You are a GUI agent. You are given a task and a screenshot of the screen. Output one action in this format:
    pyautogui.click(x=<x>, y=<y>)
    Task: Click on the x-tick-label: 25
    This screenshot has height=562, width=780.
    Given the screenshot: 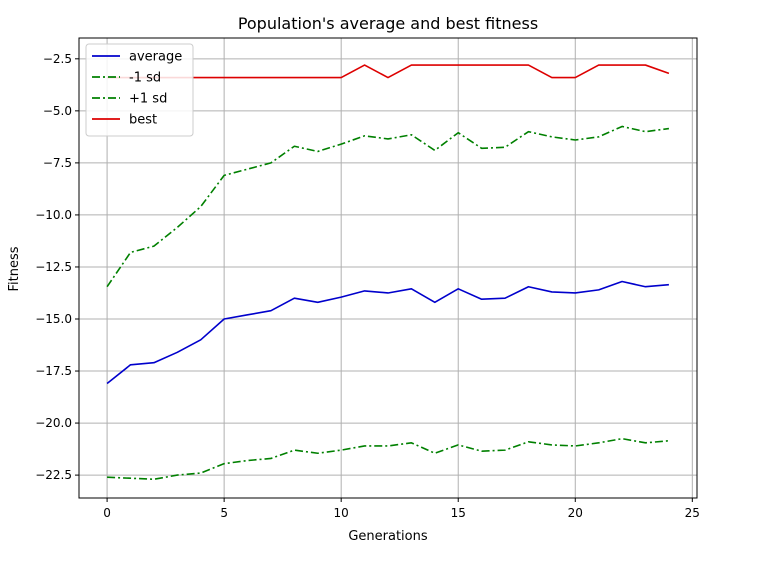 What is the action you would take?
    pyautogui.click(x=692, y=513)
    